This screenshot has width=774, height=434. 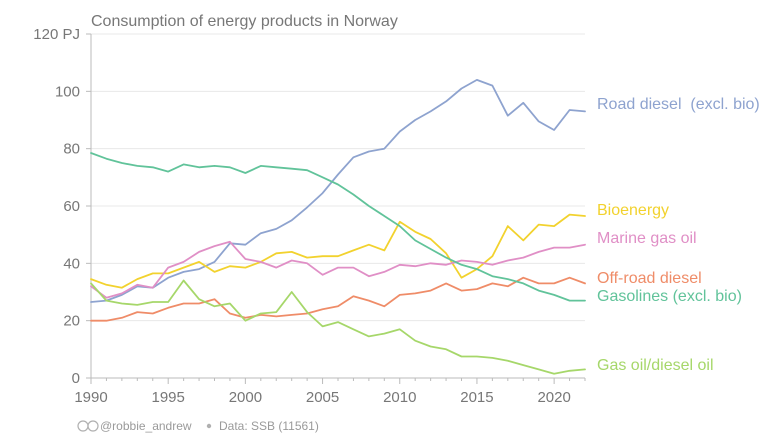 What do you see at coordinates (244, 21) in the screenshot?
I see `chart-title: Consumption of energy products in Norway` at bounding box center [244, 21].